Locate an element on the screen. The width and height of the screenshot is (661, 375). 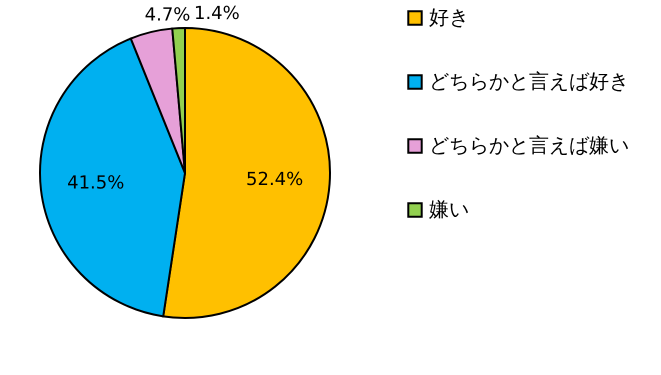
data-label: 52.4% is located at coordinates (275, 179).